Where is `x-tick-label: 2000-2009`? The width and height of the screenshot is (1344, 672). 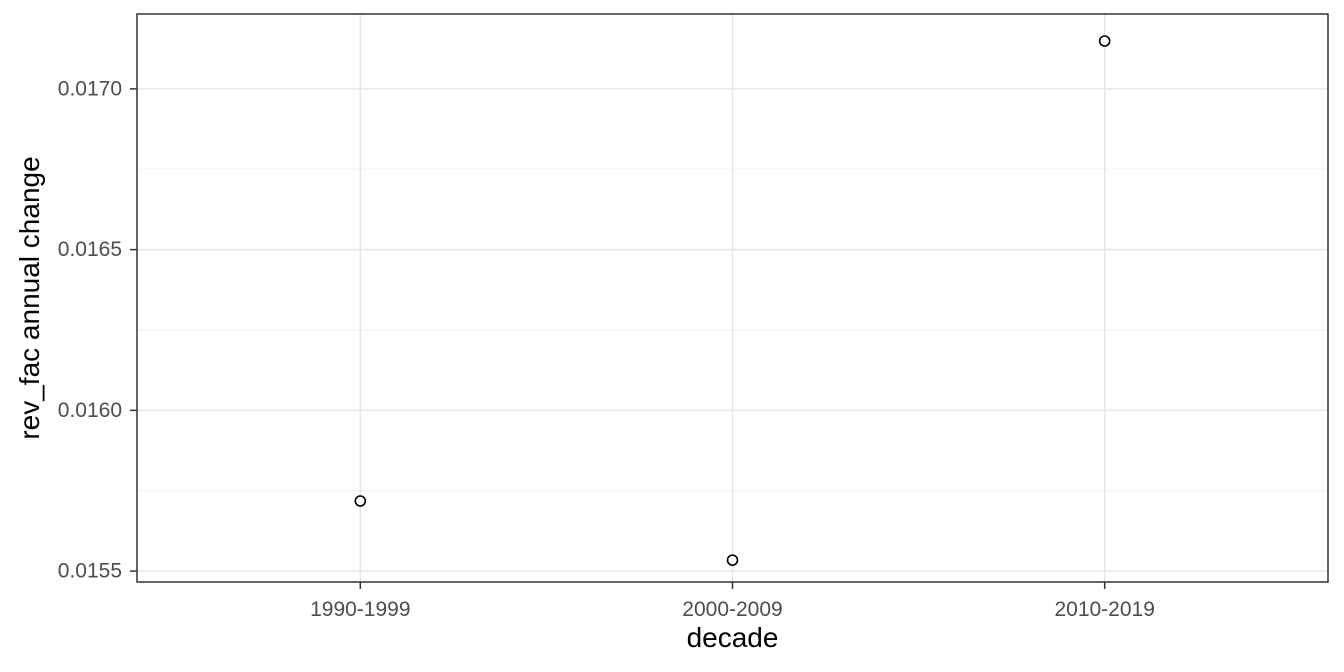 x-tick-label: 2000-2009 is located at coordinates (732, 609).